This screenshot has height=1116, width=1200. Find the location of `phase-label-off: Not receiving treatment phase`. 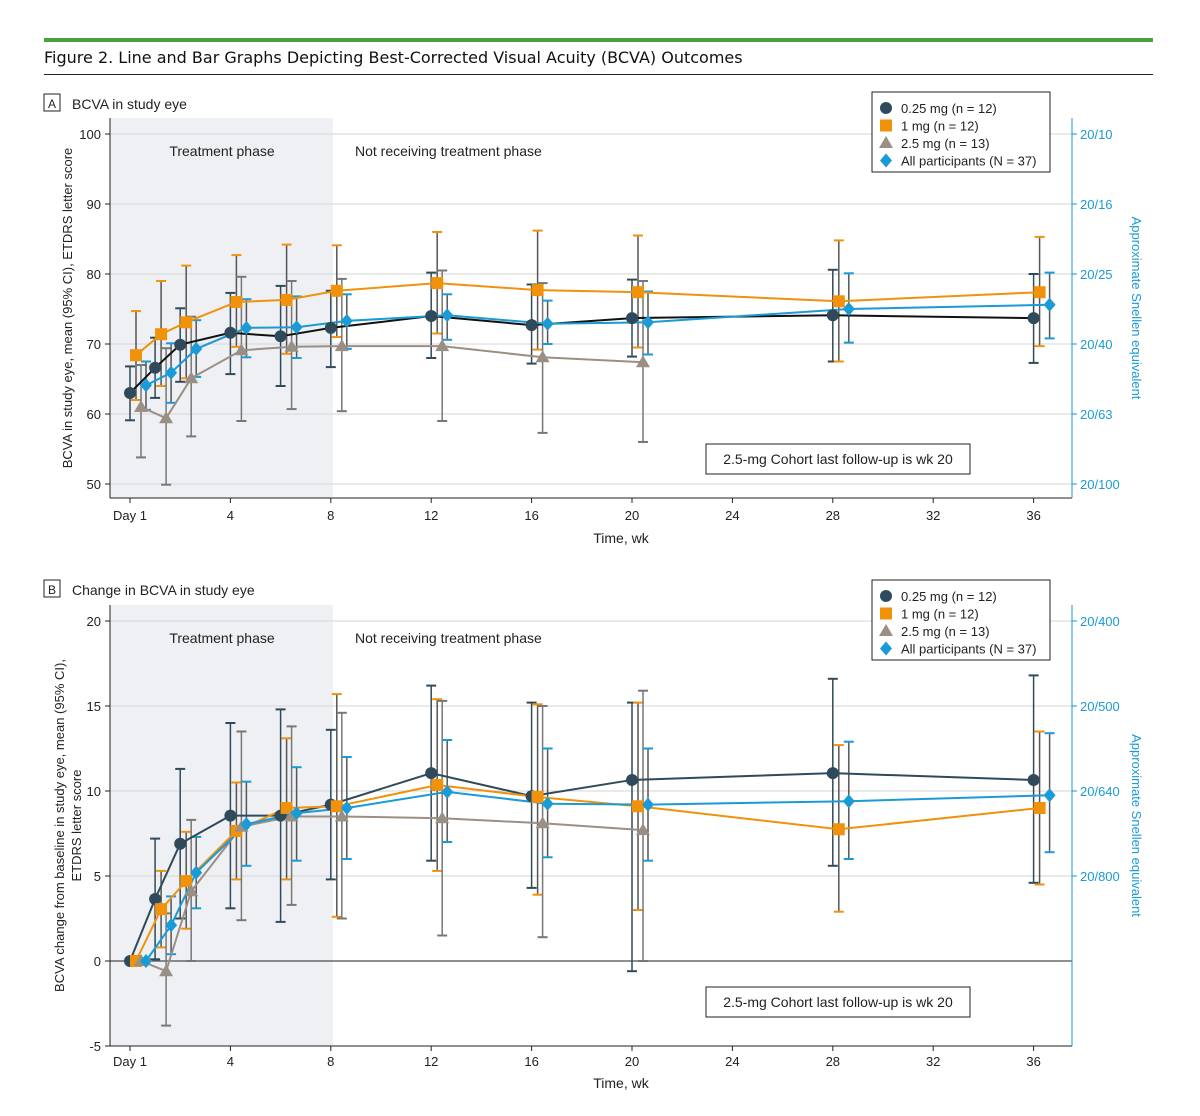

phase-label-off: Not receiving treatment phase is located at coordinates (448, 638).